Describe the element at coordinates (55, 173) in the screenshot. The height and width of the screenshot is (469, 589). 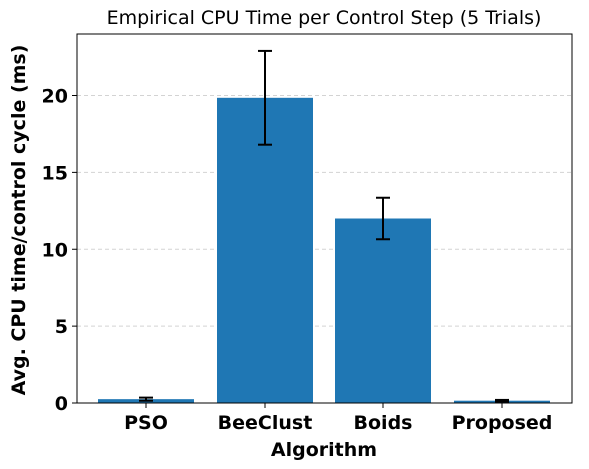
I see `y-tick-label: 15` at that location.